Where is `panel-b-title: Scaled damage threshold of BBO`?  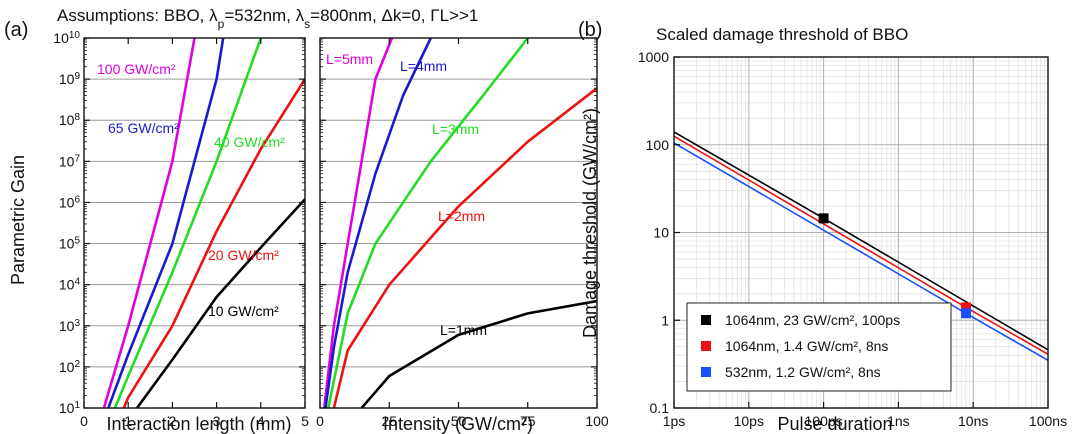 panel-b-title: Scaled damage threshold of BBO is located at coordinates (782, 34).